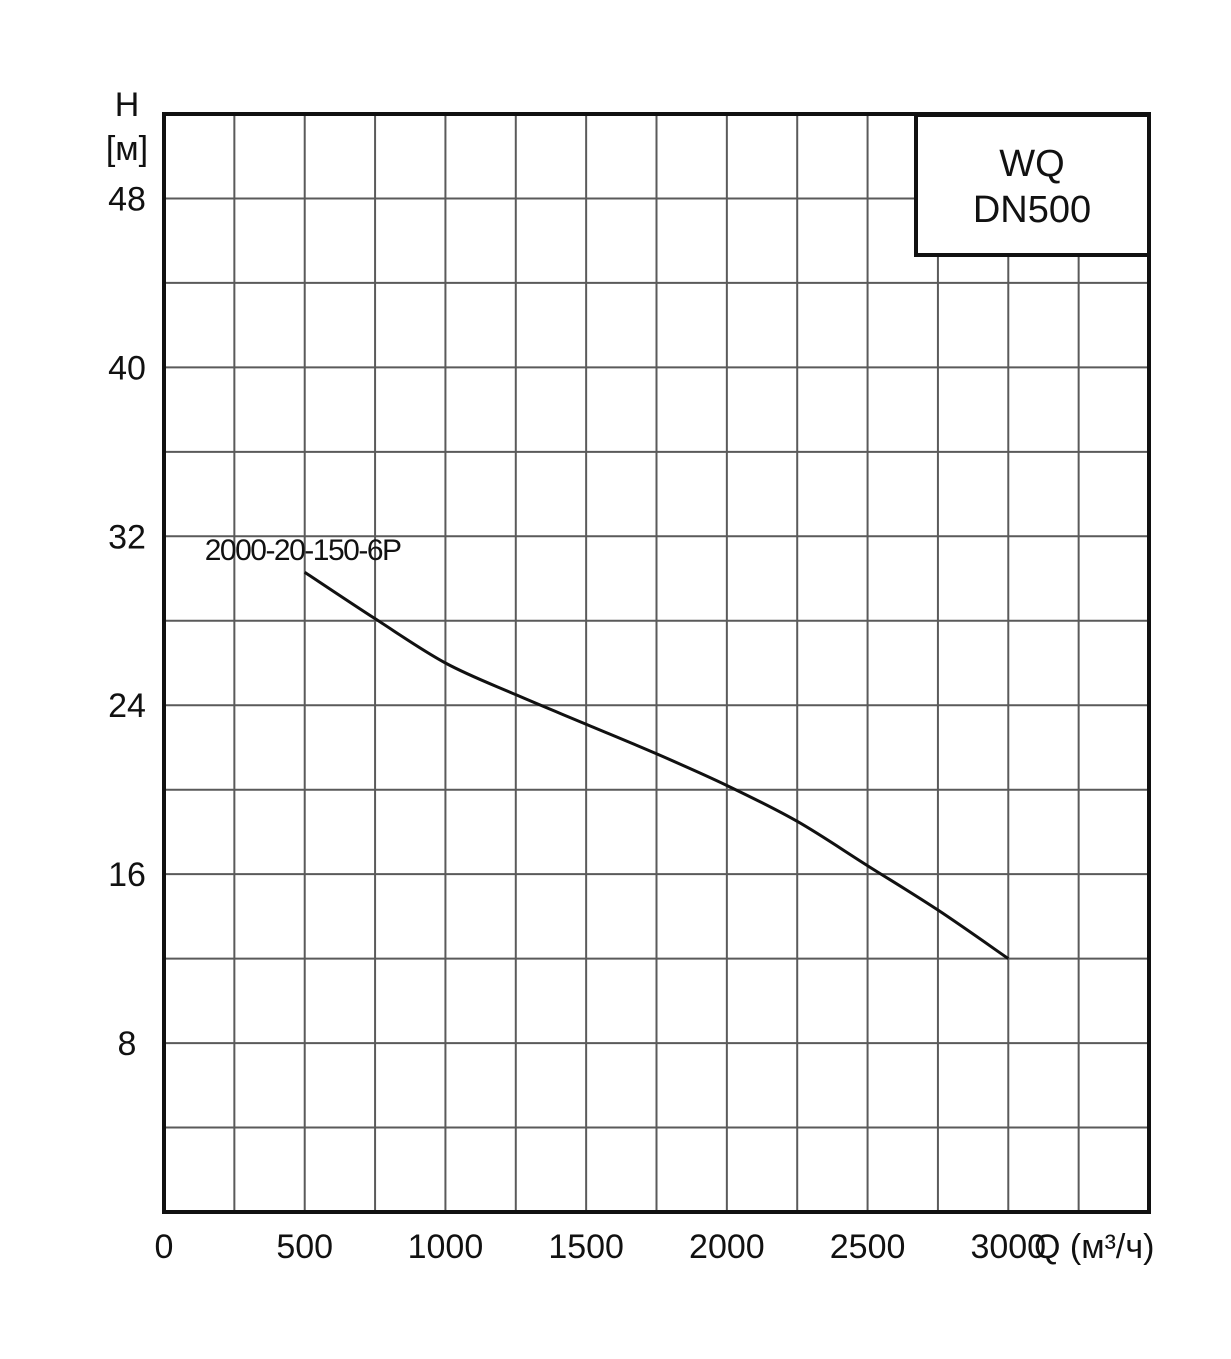  I want to click on legend-title-line2: DN500, so click(1032, 210).